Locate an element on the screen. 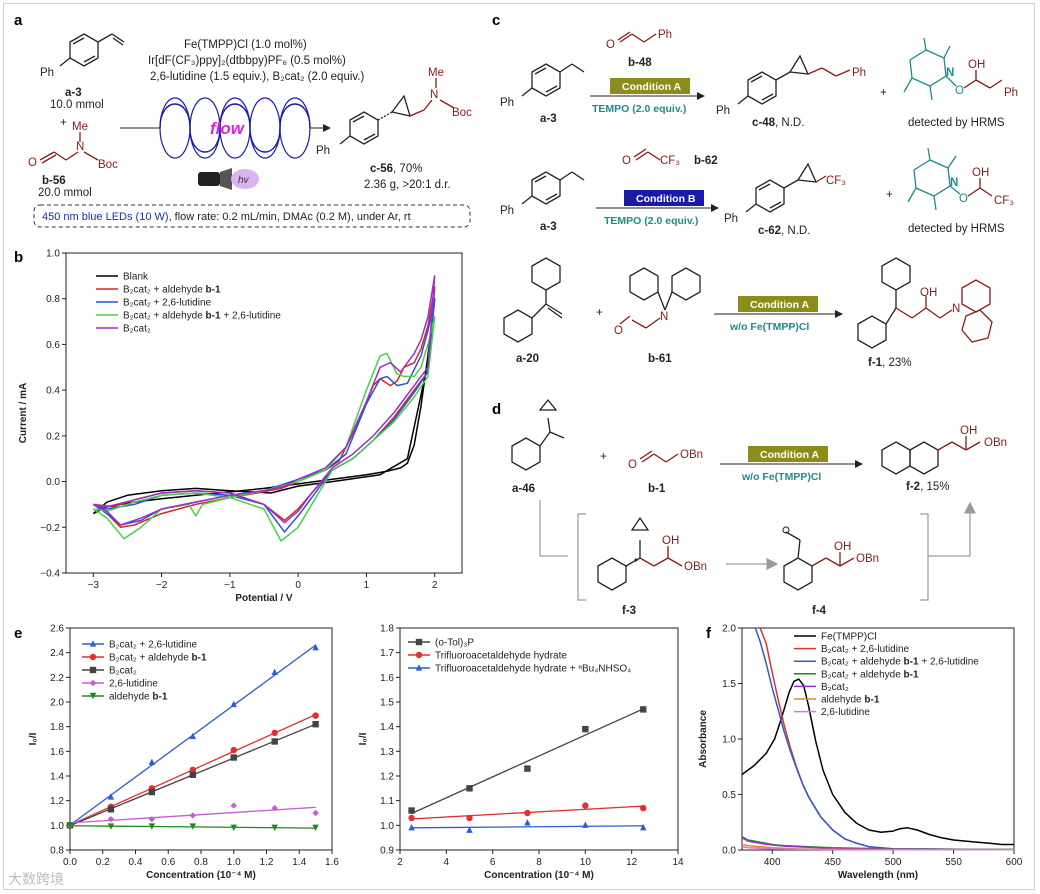 Image resolution: width=1040 pixels, height=894 pixels. product-label: c-56, 70% is located at coordinates (396, 169).